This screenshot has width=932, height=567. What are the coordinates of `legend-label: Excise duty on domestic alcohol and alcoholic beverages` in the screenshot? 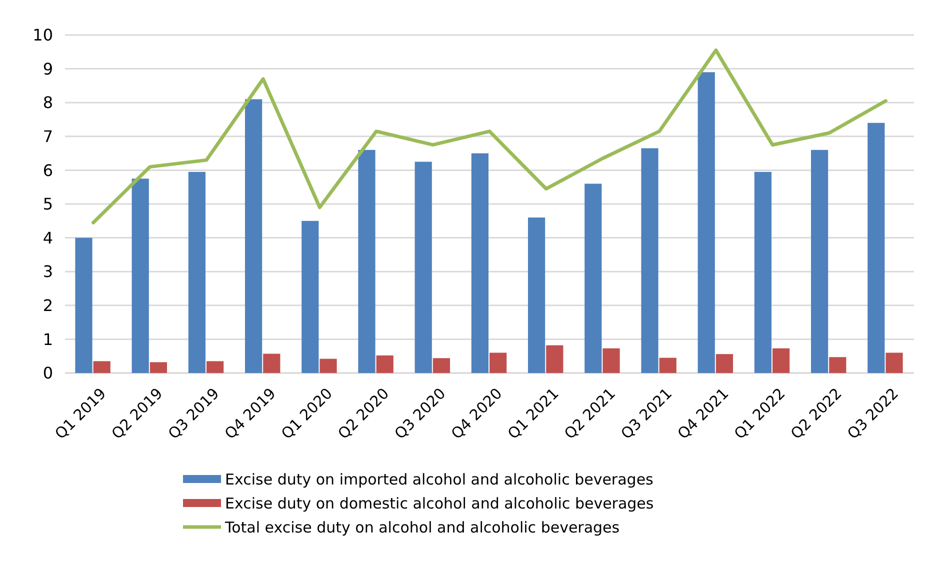 It's located at (439, 503).